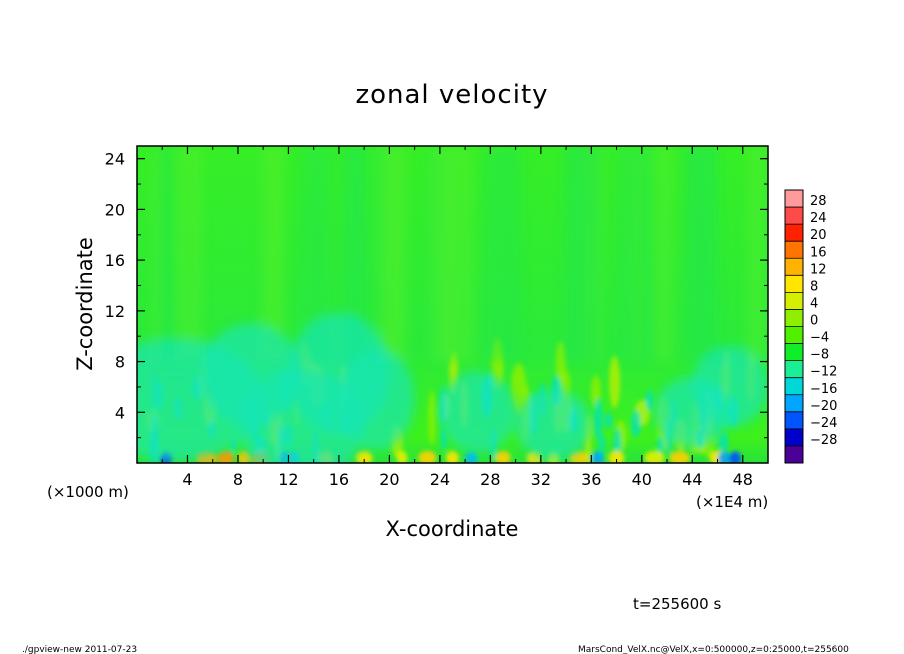 This screenshot has width=904, height=654. I want to click on x-tick-label: 48, so click(743, 479).